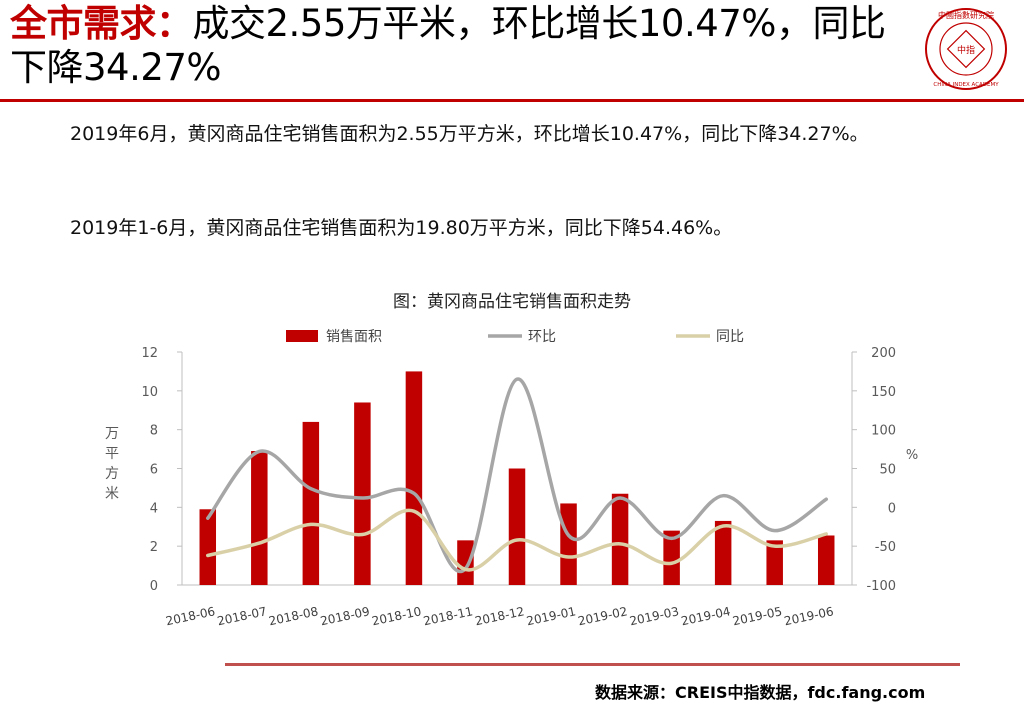  Describe the element at coordinates (190, 616) in the screenshot. I see `x-tick-label: 2018-06` at that location.